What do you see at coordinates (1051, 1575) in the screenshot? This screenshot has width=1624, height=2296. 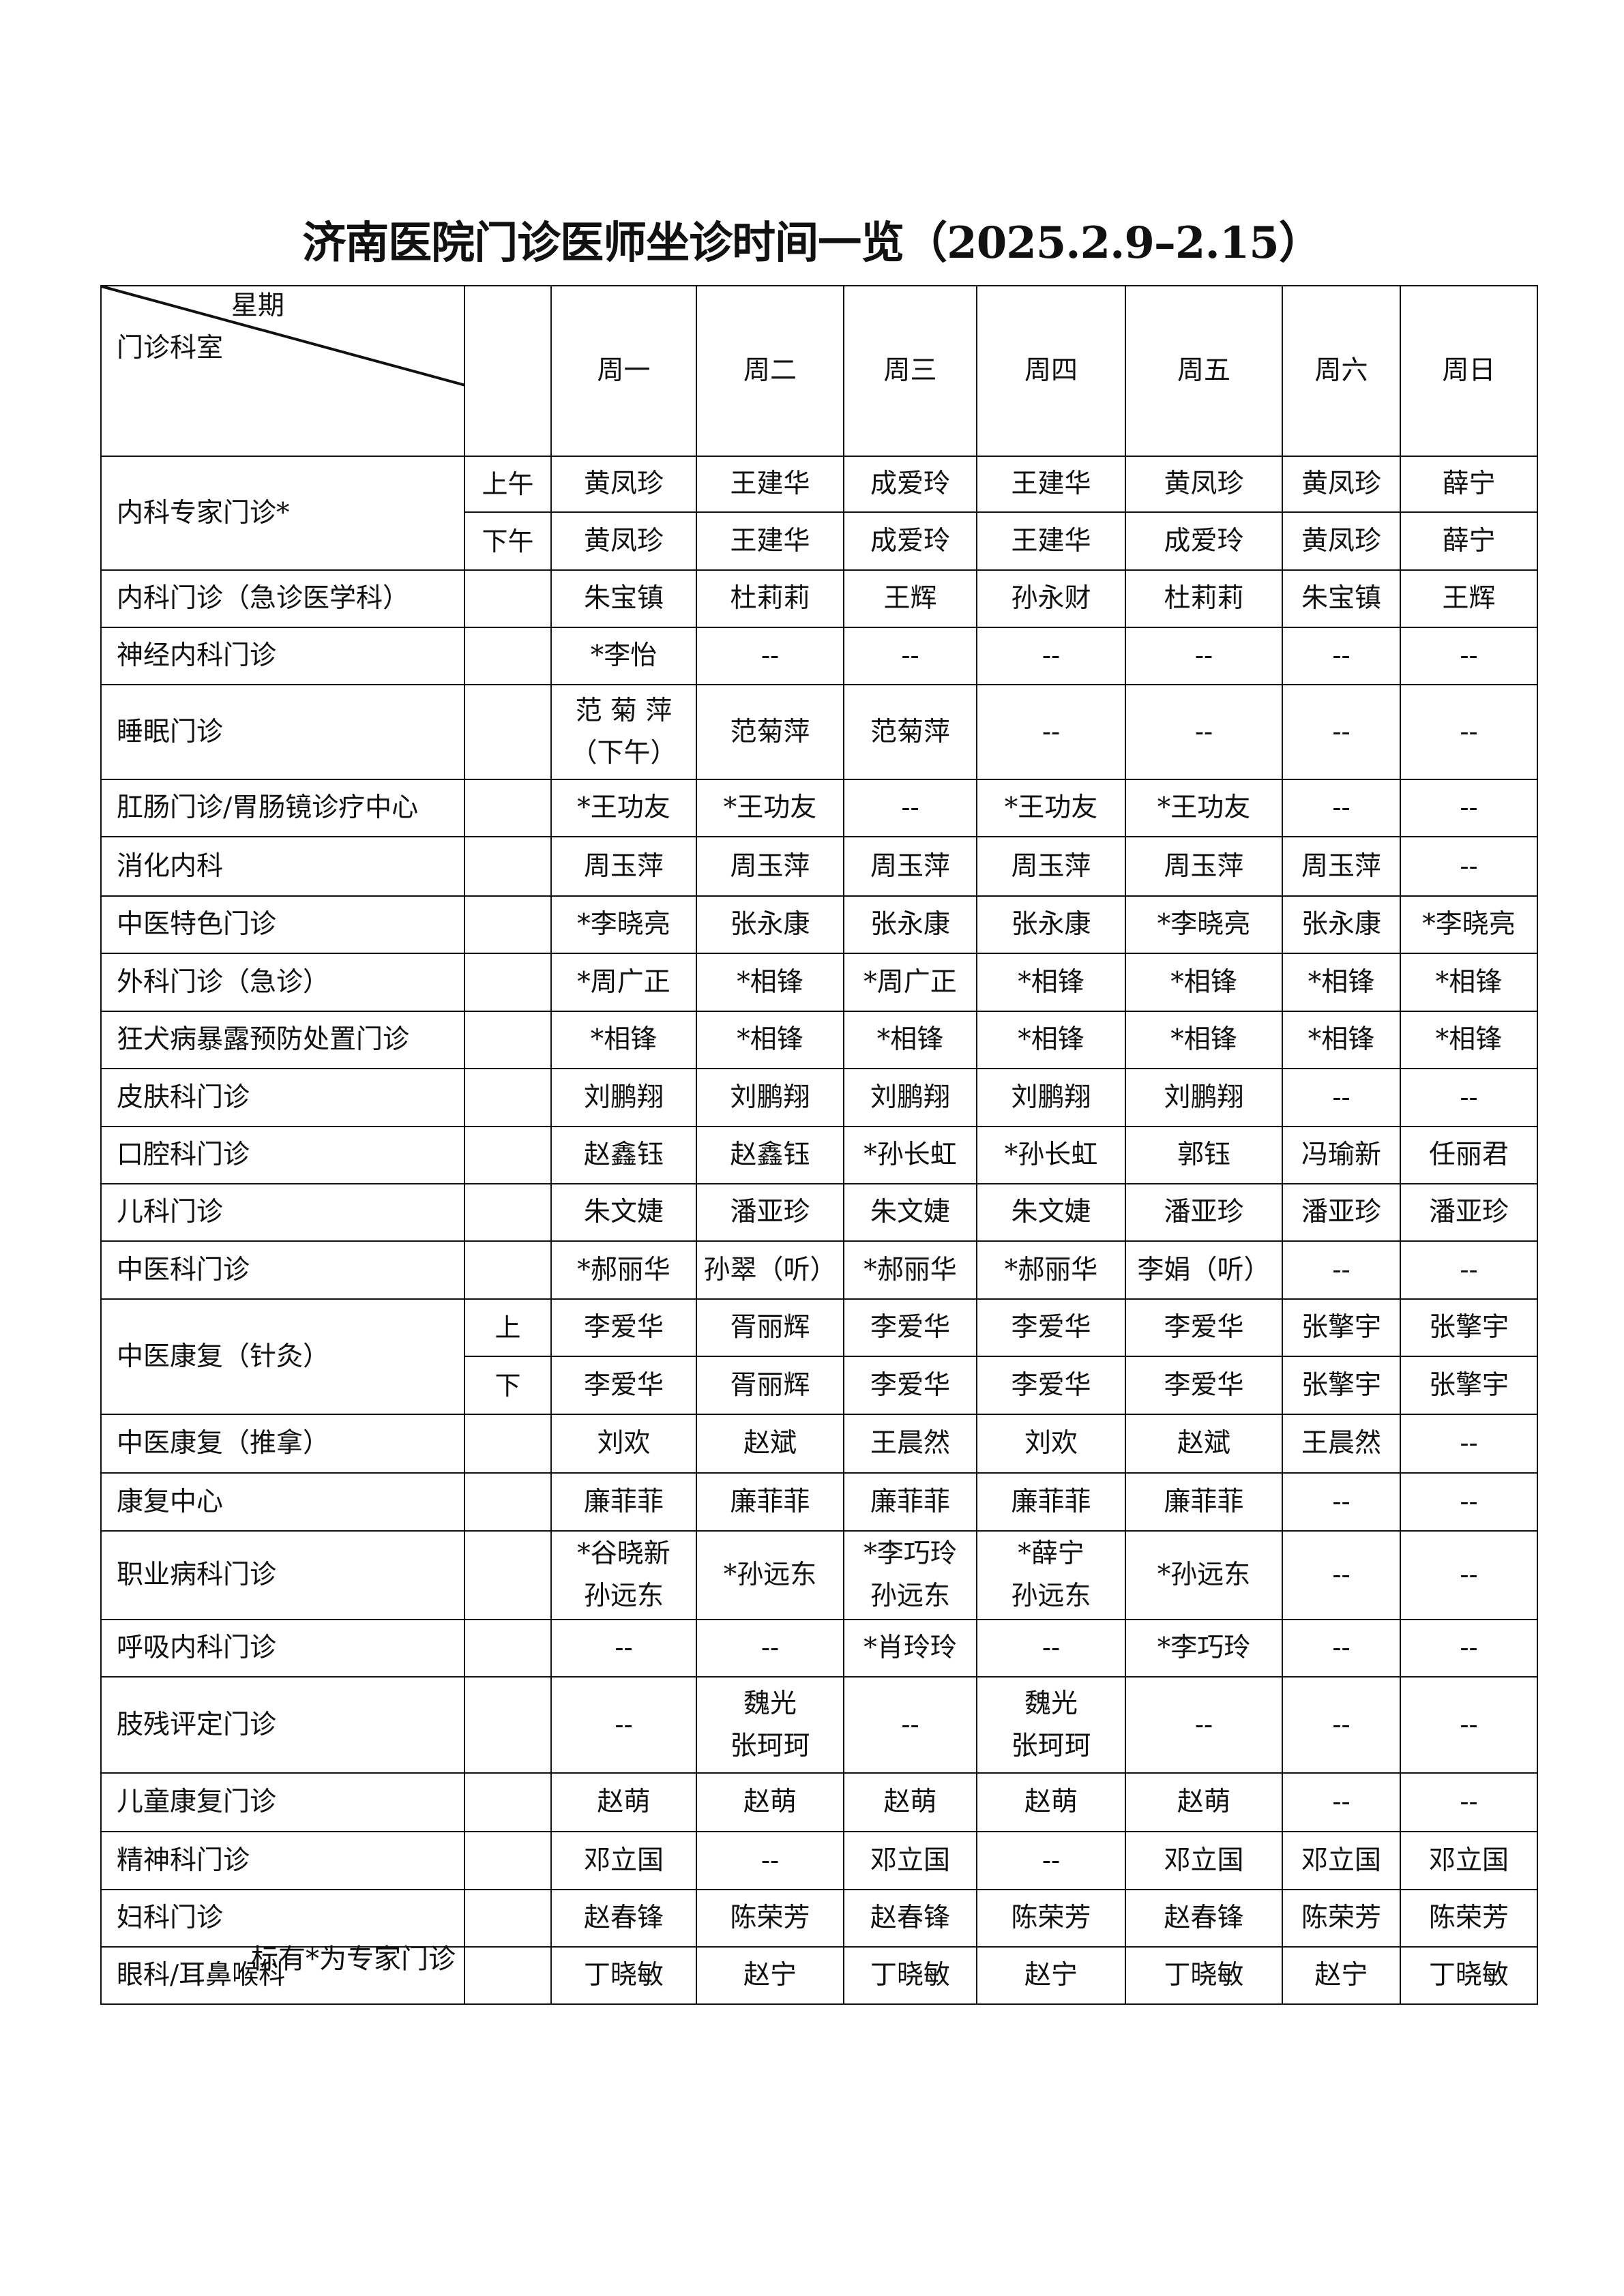 I see `doctor-cell: *薛宁 孙远东` at bounding box center [1051, 1575].